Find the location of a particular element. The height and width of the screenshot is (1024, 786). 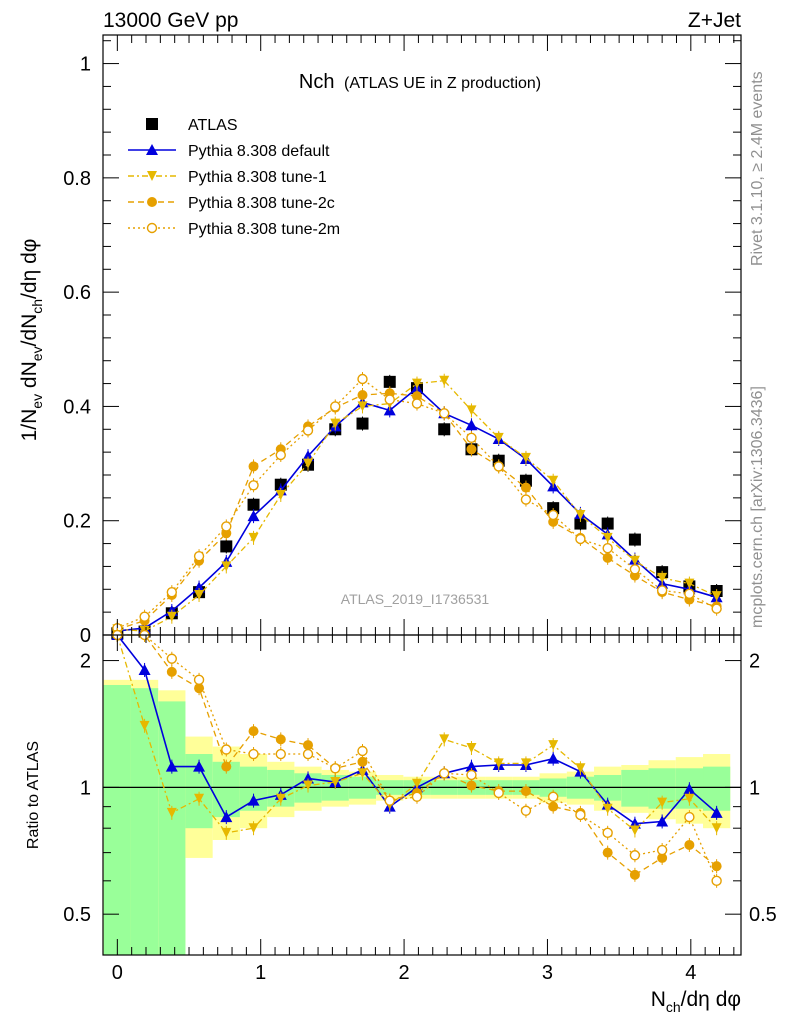

legend-label: ATLAS is located at coordinates (213, 125).